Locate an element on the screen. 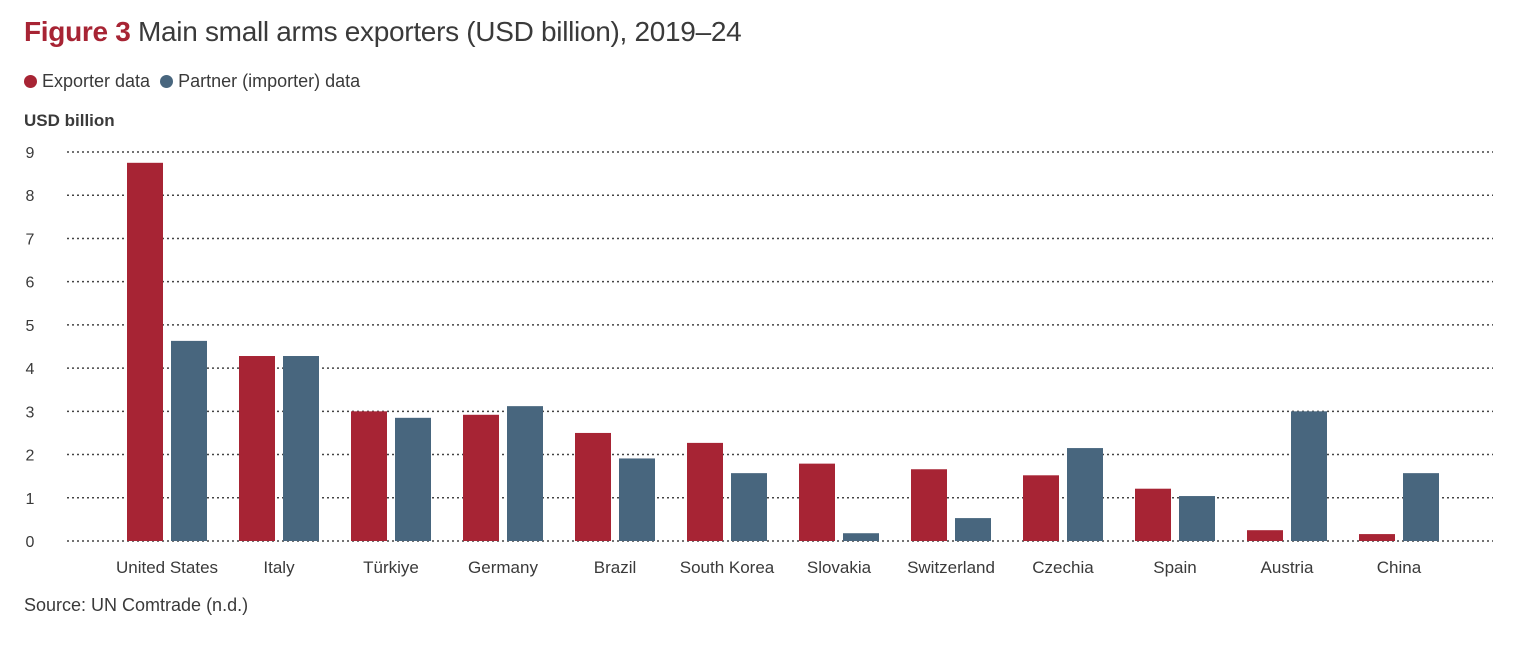 Image resolution: width=1516 pixels, height=648 pixels. legend-swatch-partner is located at coordinates (167, 81).